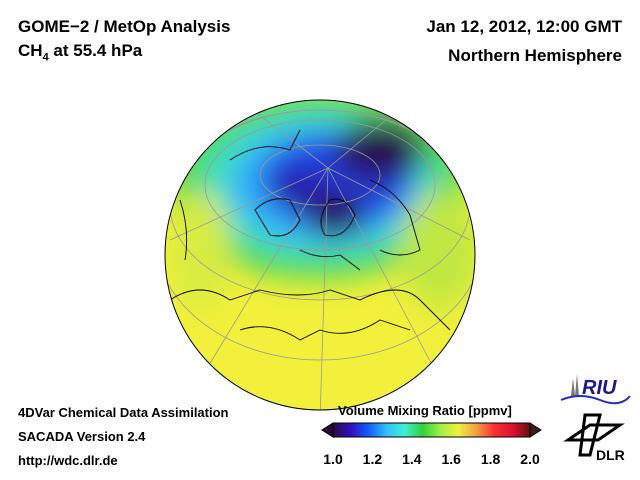  I want to click on footer-line-2: SACADA Version 2.4, so click(82, 436).